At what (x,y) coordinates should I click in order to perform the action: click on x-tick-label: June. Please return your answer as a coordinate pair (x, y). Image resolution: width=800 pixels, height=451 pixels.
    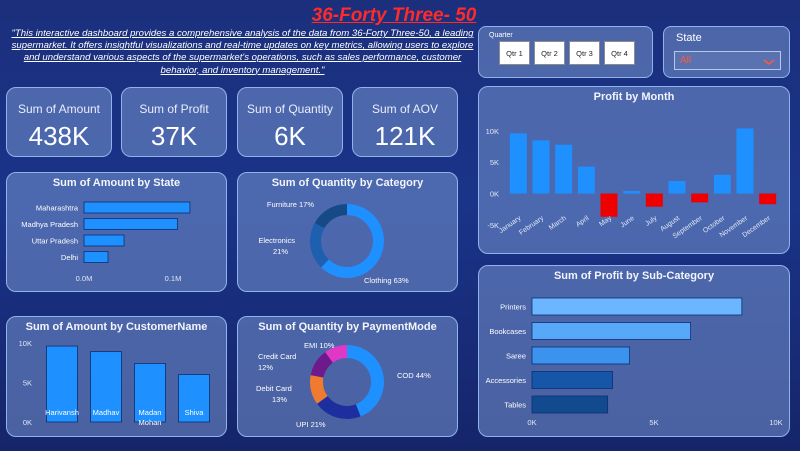
    Looking at the image, I should click on (627, 222).